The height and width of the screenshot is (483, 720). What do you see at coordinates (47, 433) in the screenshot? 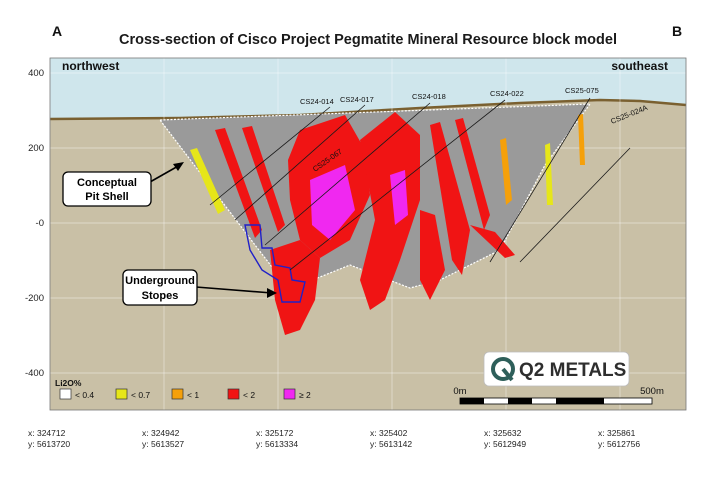
I see `coordinate-x-label: x: 324712` at bounding box center [47, 433].